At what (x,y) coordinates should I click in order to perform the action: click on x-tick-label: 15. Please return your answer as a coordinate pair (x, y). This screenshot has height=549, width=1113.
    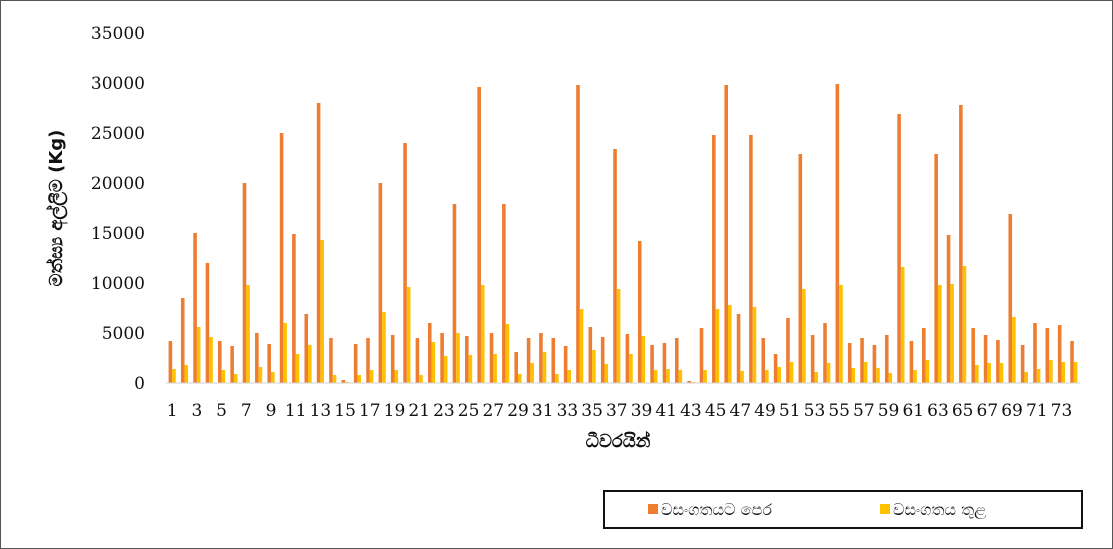
    Looking at the image, I should click on (345, 411).